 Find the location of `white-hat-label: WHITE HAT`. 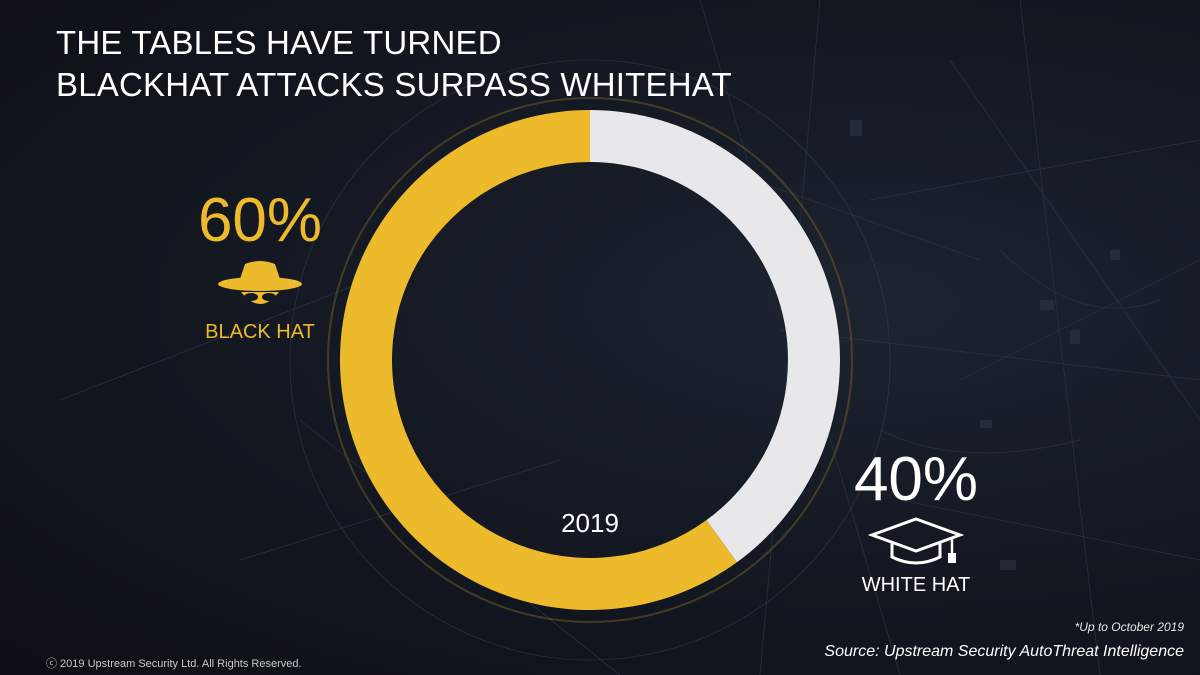

white-hat-label: WHITE HAT is located at coordinates (916, 585).